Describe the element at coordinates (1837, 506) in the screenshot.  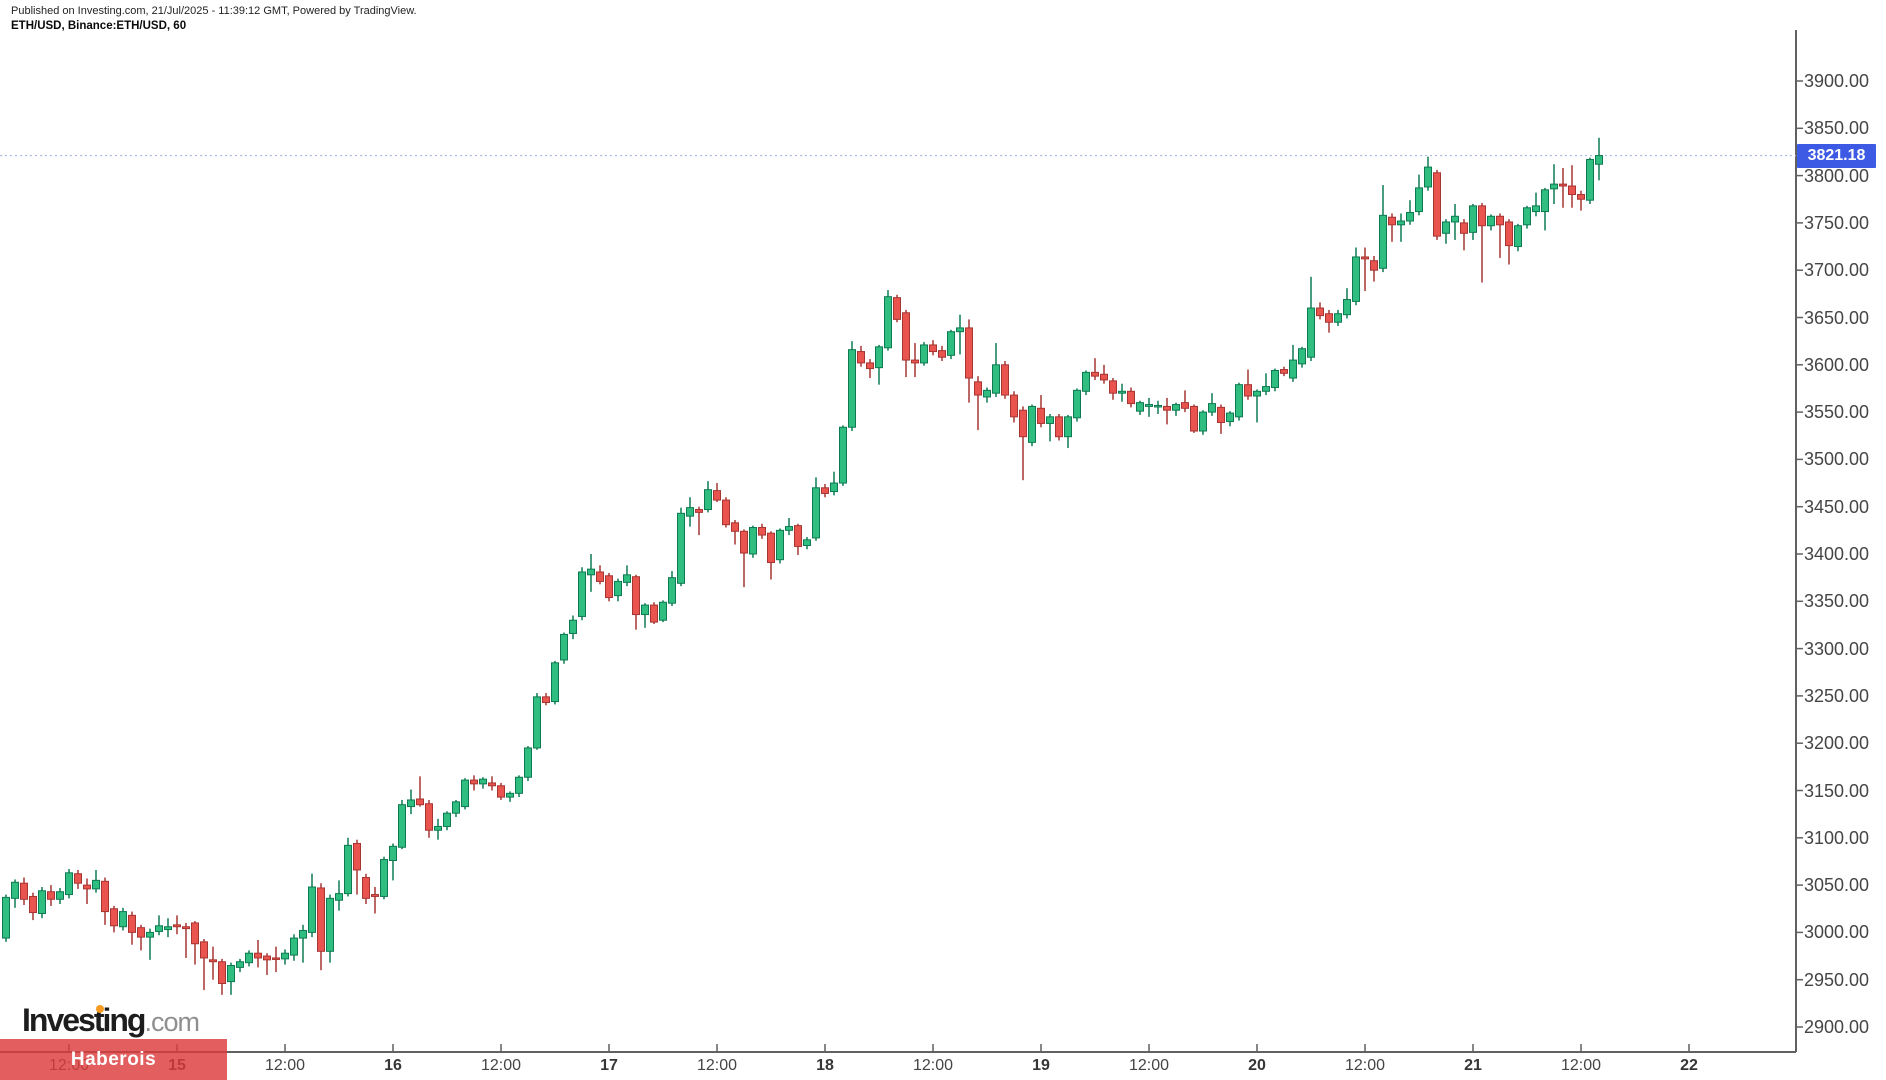
I see `price-axis-label: 3450.00` at that location.